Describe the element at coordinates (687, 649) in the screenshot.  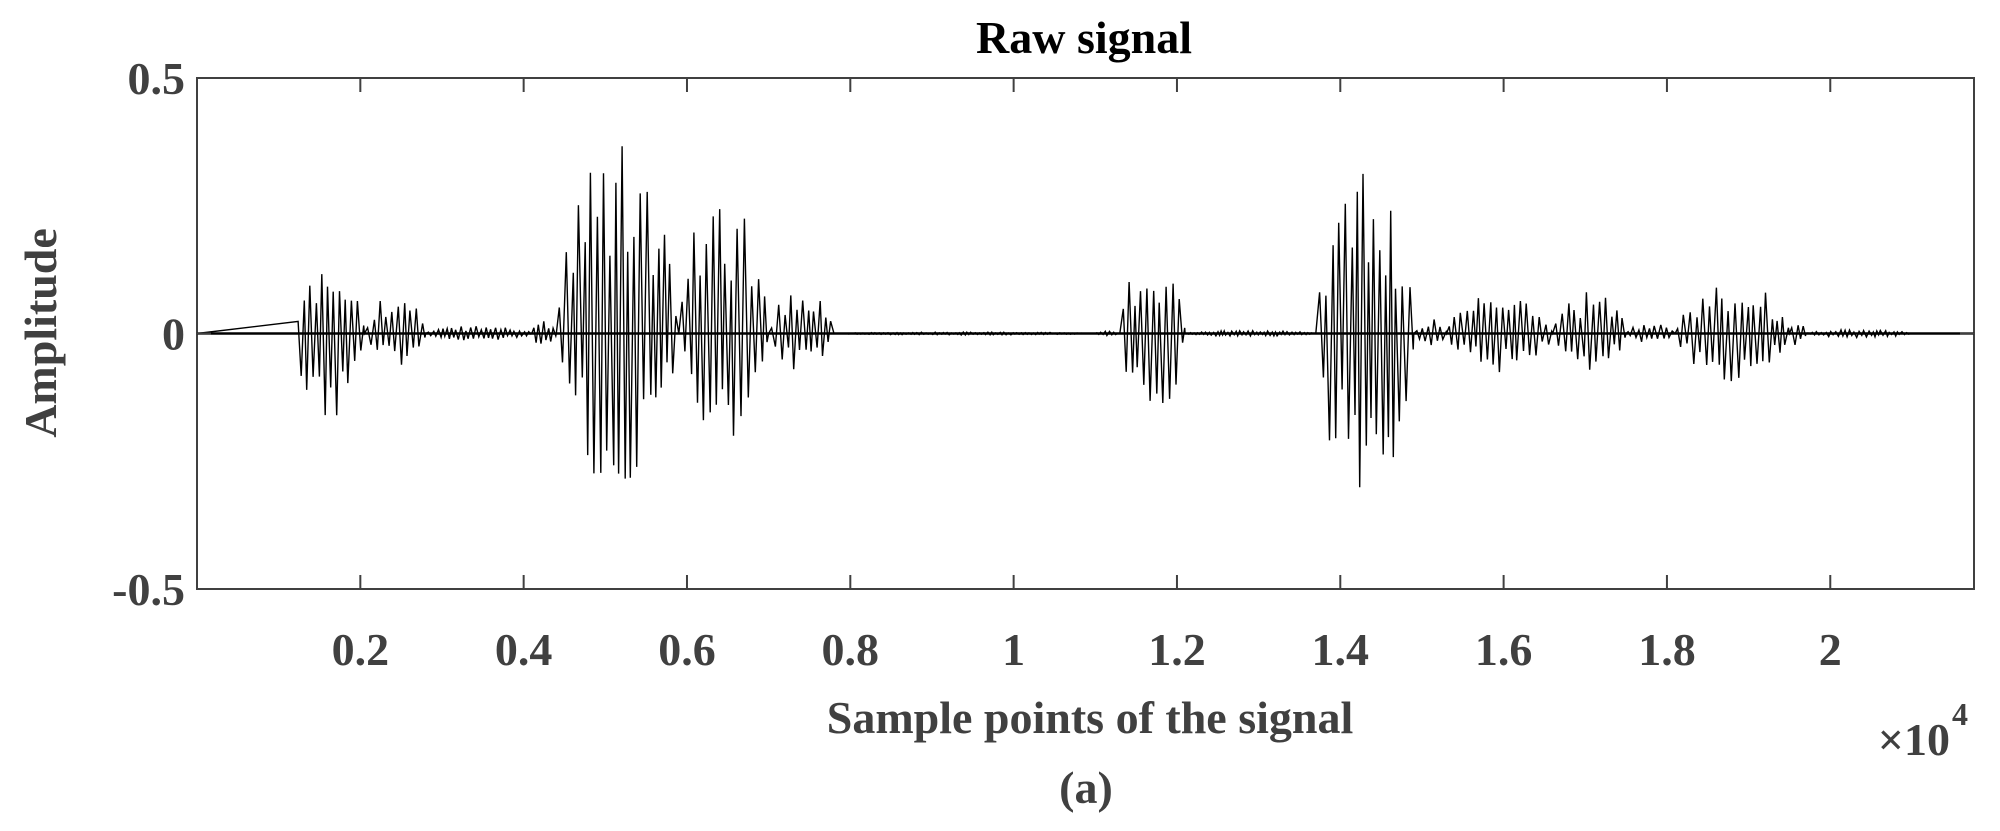
I see `x-tick-label: 0.6` at that location.